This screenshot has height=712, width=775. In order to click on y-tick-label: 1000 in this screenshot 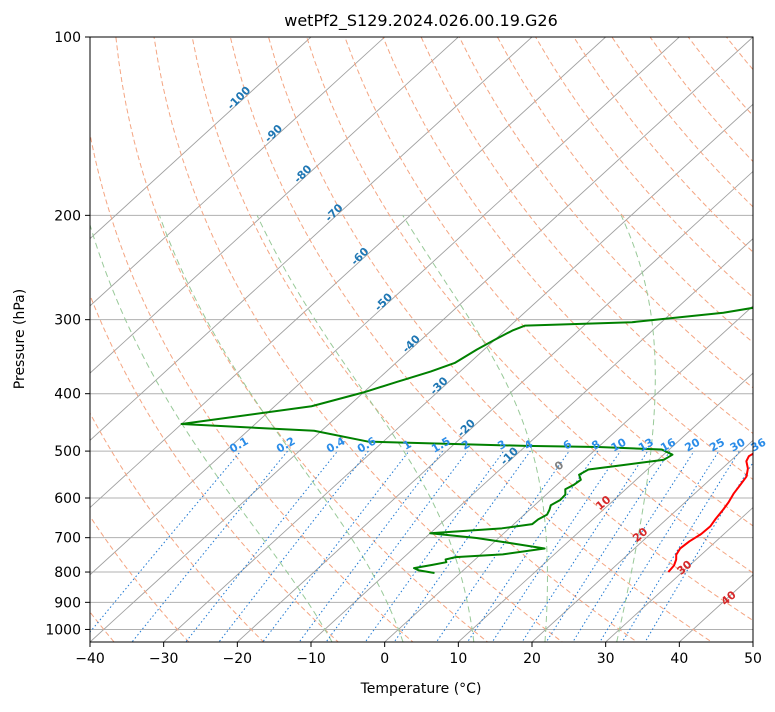, I will do `click(63, 630)`.